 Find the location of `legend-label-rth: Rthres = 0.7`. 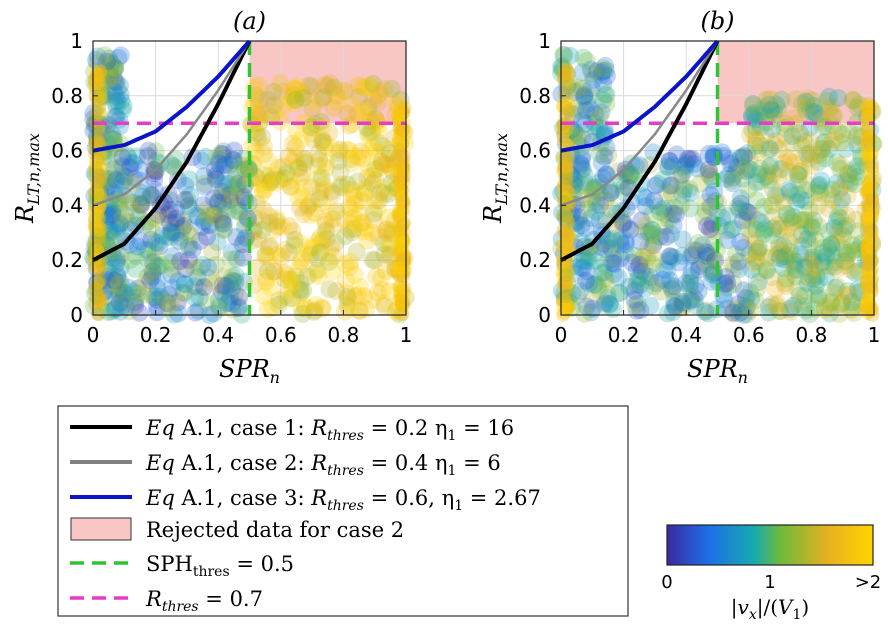

legend-label-rth: Rthres = 0.7 is located at coordinates (204, 601).